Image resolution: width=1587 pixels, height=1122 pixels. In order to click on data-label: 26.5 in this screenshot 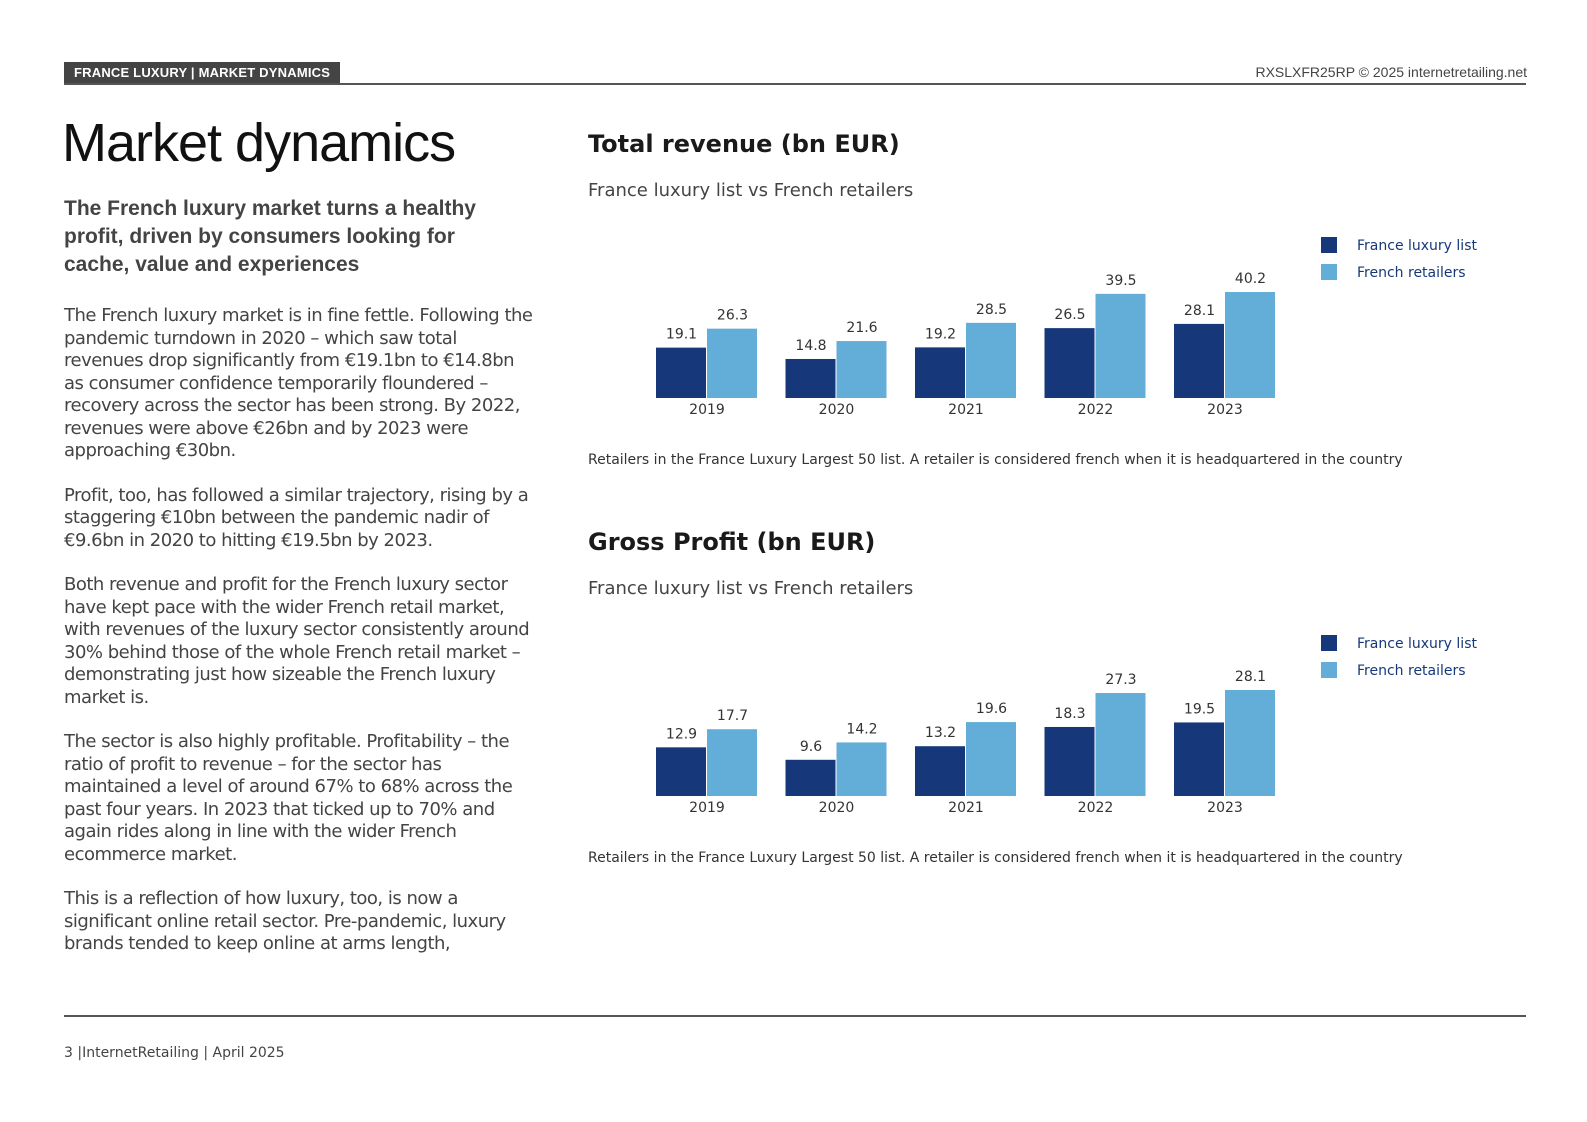, I will do `click(1069, 315)`.